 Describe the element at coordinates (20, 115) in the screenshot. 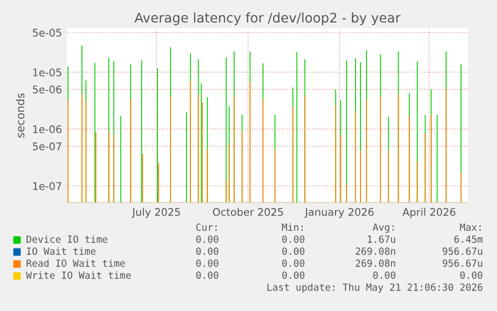

I see `y-axis-title: seconds` at that location.